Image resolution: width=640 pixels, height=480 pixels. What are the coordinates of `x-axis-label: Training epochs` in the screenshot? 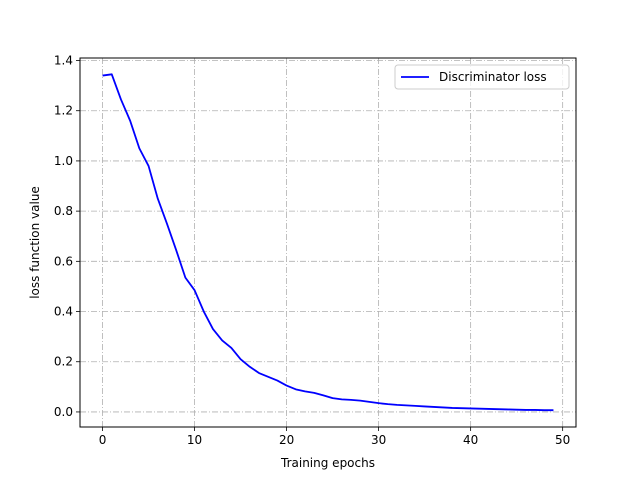 It's located at (327, 463).